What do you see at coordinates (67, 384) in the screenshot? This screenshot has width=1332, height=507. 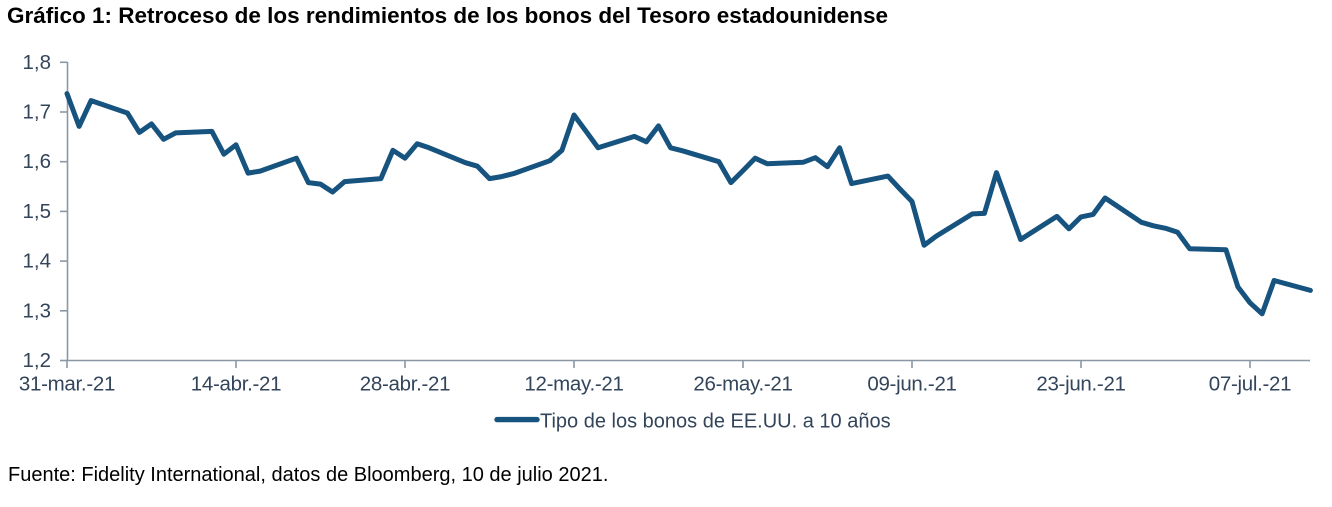 I see `svg-text: 31-mar.-21` at bounding box center [67, 384].